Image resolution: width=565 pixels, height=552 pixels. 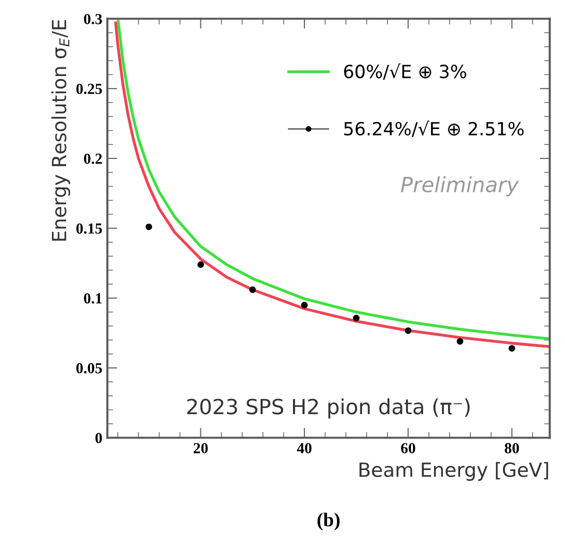 I want to click on legend-label: 60%/√E ⊕ 3%, so click(x=405, y=71).